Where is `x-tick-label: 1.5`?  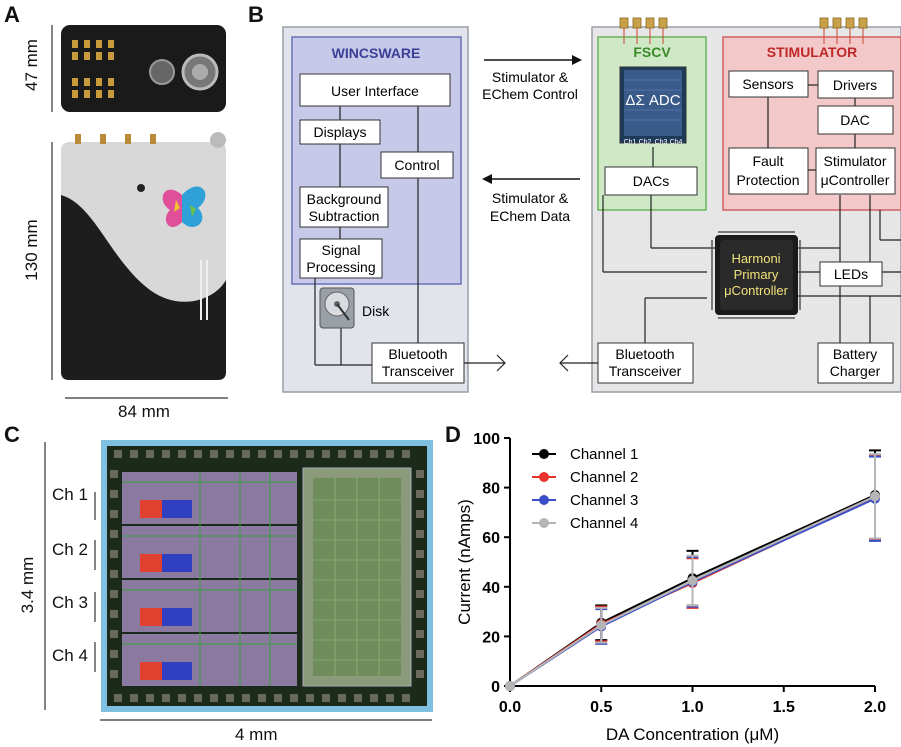
x-tick-label: 1.5 is located at coordinates (784, 707).